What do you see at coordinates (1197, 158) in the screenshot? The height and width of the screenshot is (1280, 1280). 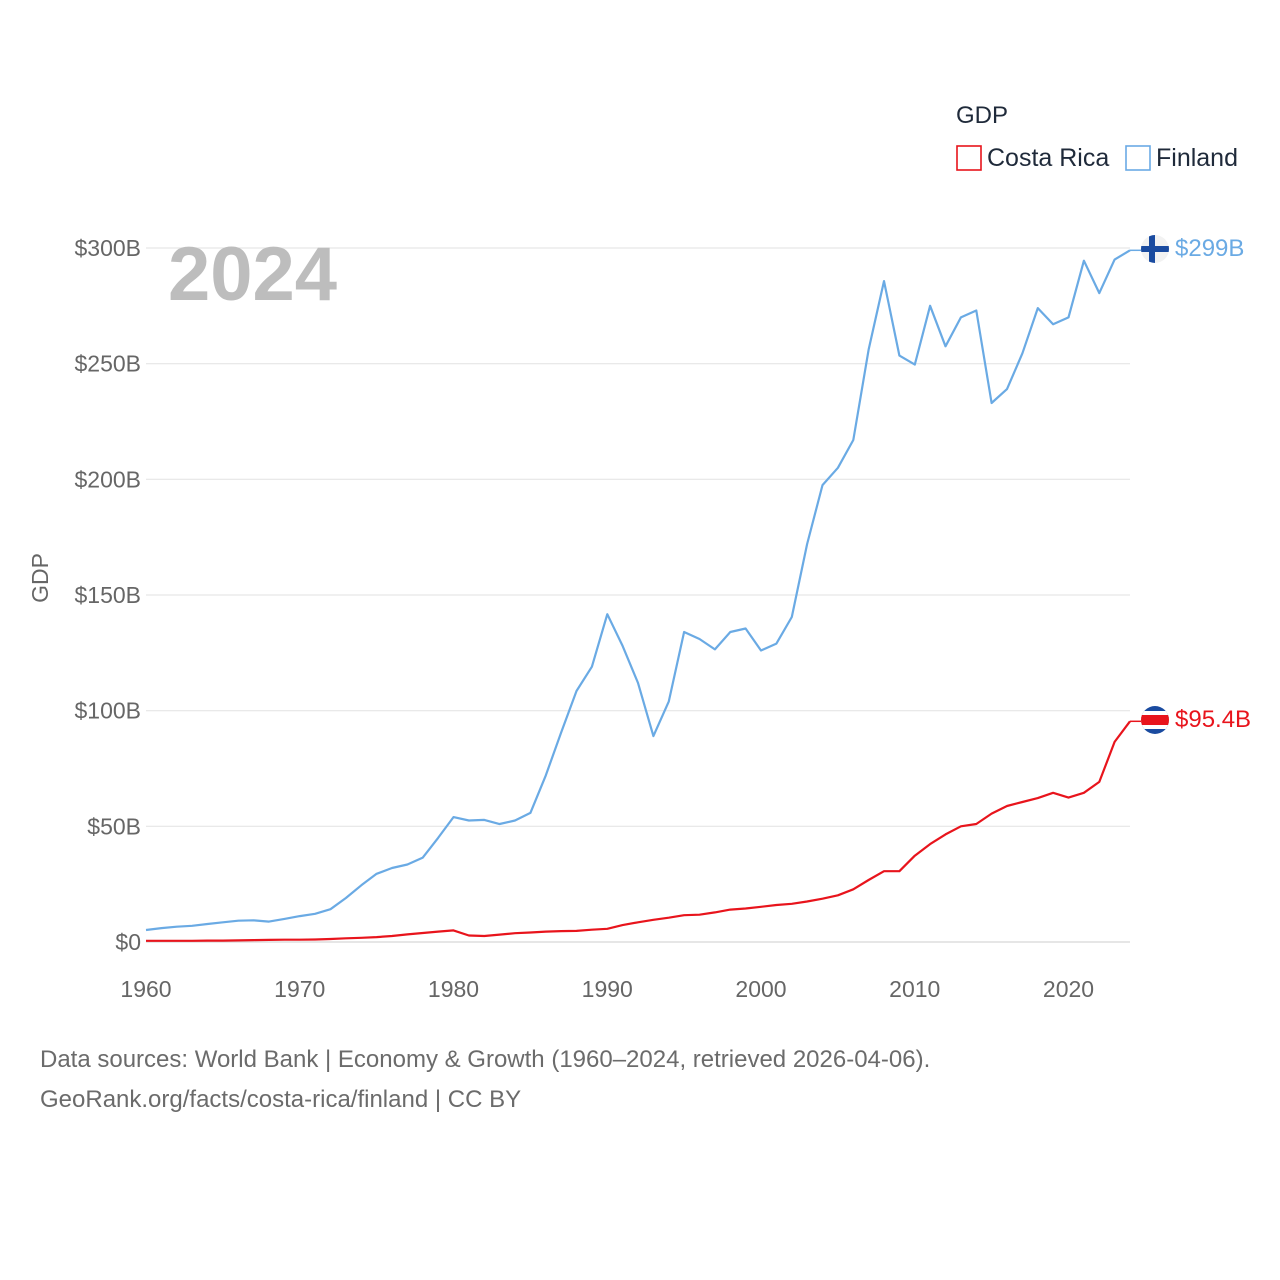 I see `legend-label-finland: Finland` at bounding box center [1197, 158].